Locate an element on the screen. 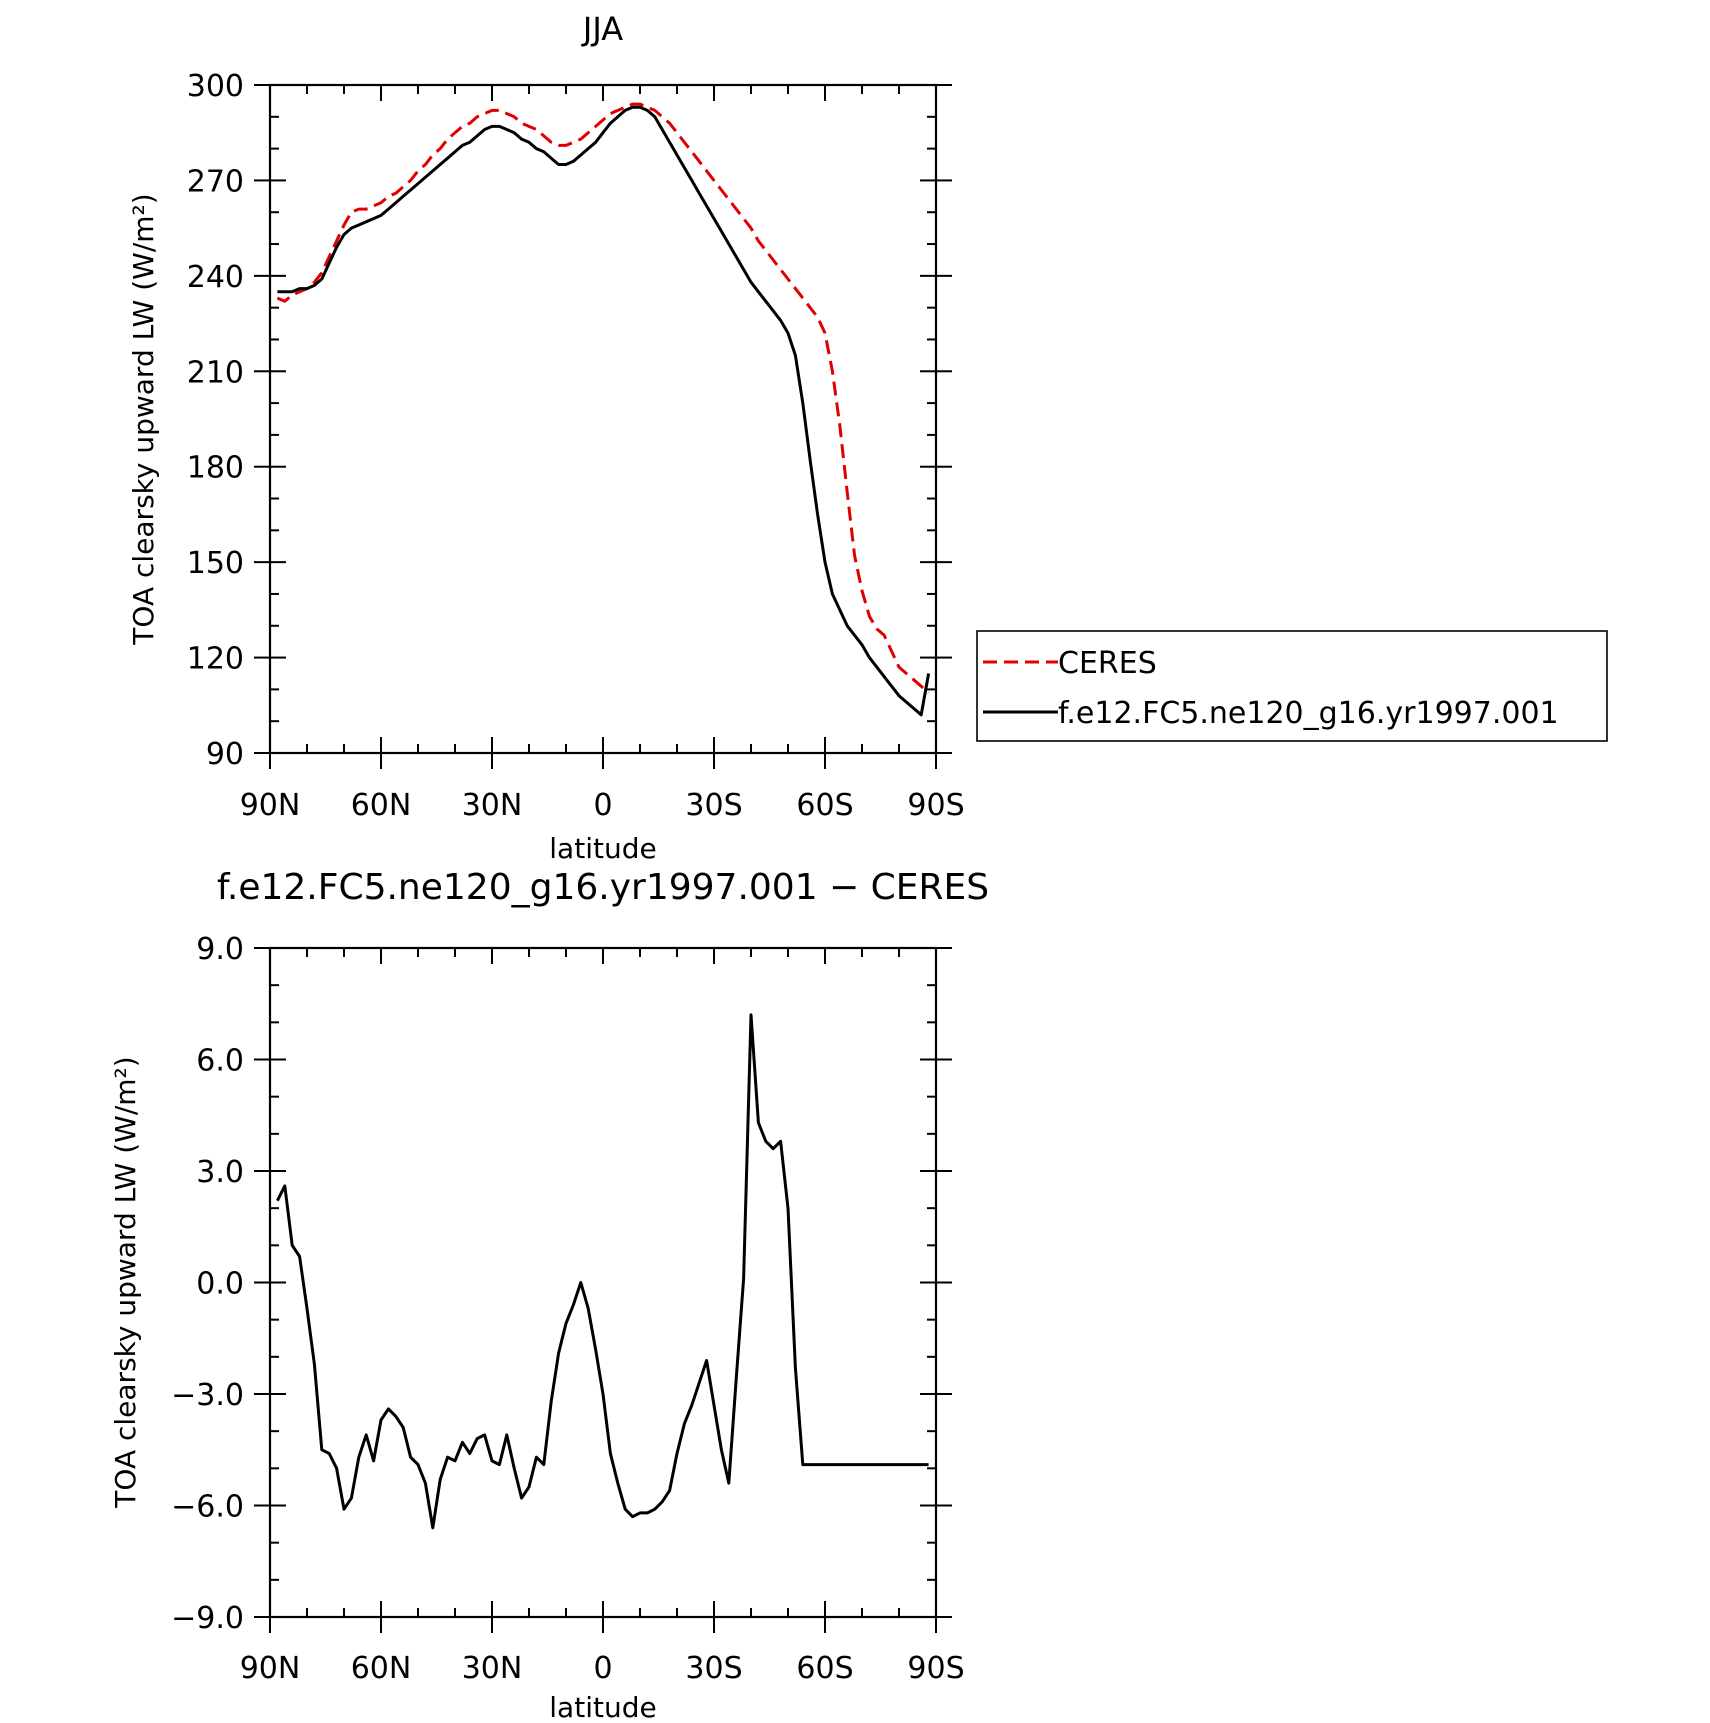  top-x-axis-label: latitude is located at coordinates (602, 848).